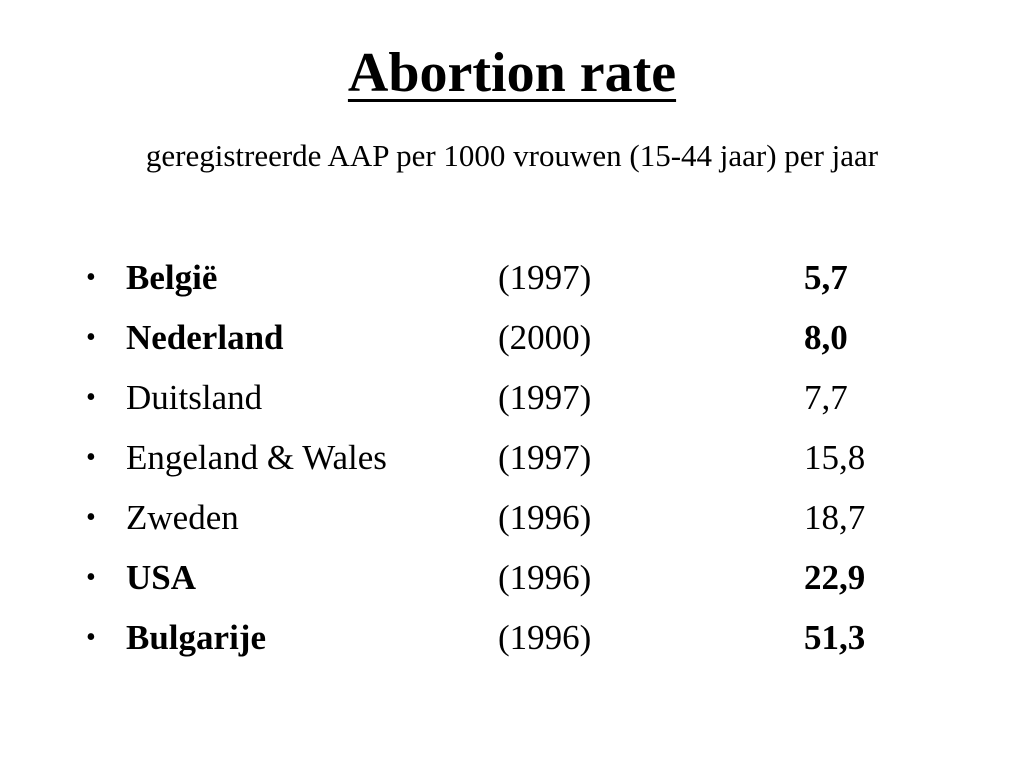 The height and width of the screenshot is (768, 1024). I want to click on rate-value: 18,7, so click(835, 517).